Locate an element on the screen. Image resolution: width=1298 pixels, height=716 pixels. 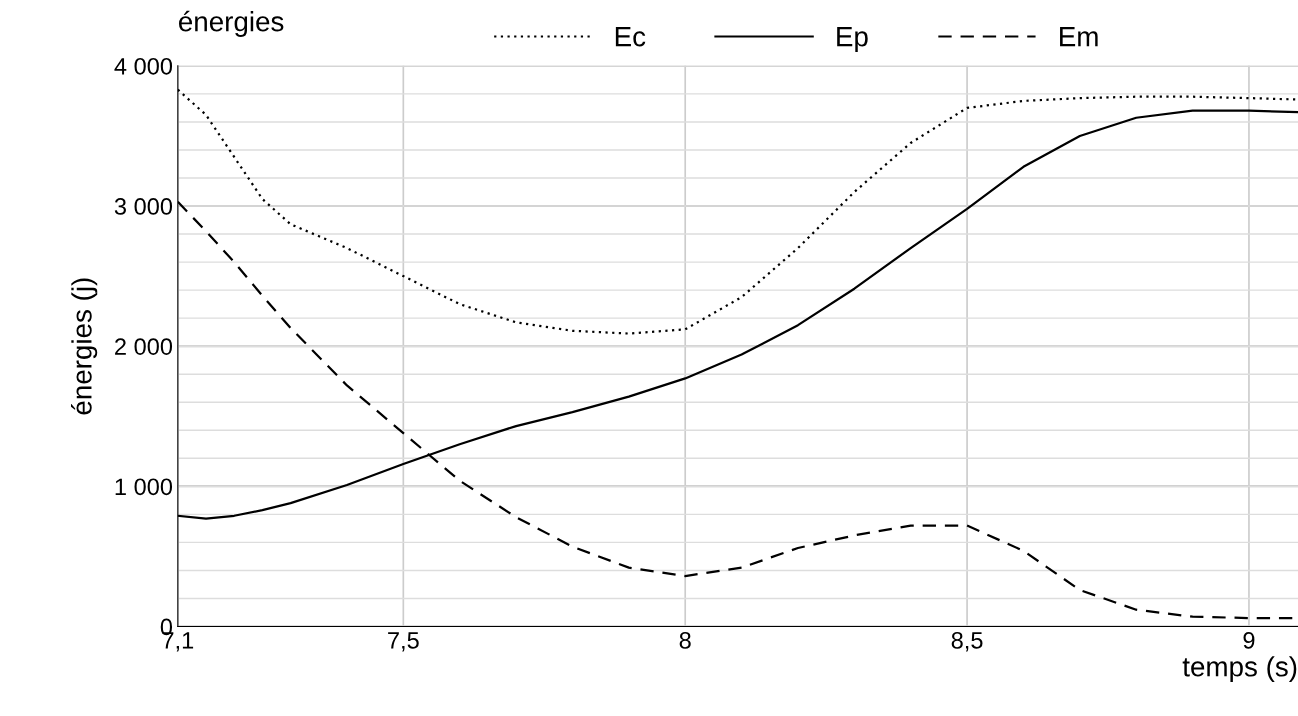
x-axis-title: temps (s) is located at coordinates (1239, 669).